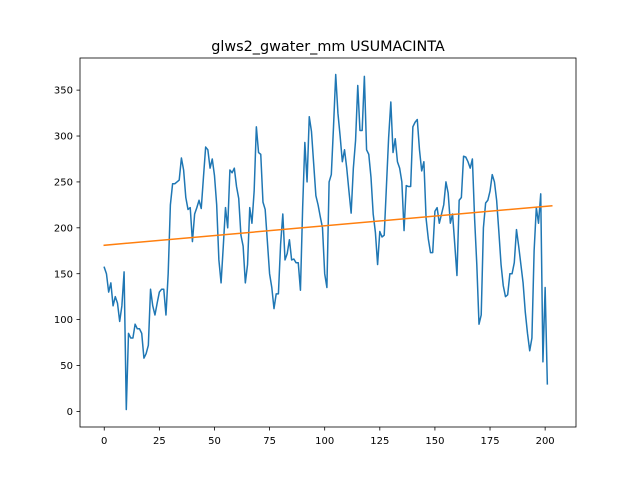  Describe the element at coordinates (104, 441) in the screenshot. I see `x-tick-label: 0` at that location.